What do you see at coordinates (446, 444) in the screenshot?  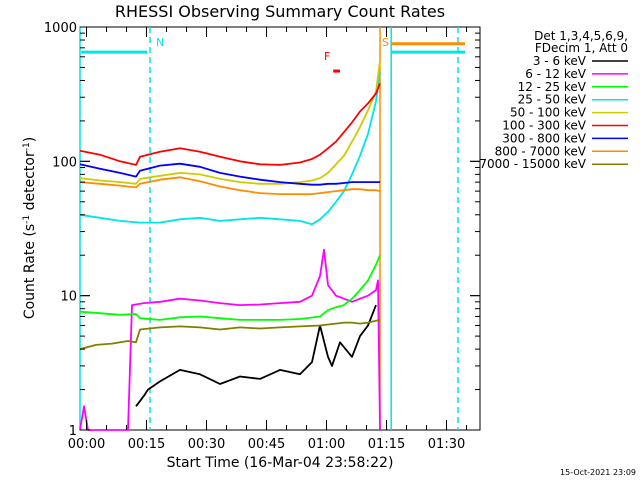 I see `x-tick-label: 01:30` at bounding box center [446, 444].